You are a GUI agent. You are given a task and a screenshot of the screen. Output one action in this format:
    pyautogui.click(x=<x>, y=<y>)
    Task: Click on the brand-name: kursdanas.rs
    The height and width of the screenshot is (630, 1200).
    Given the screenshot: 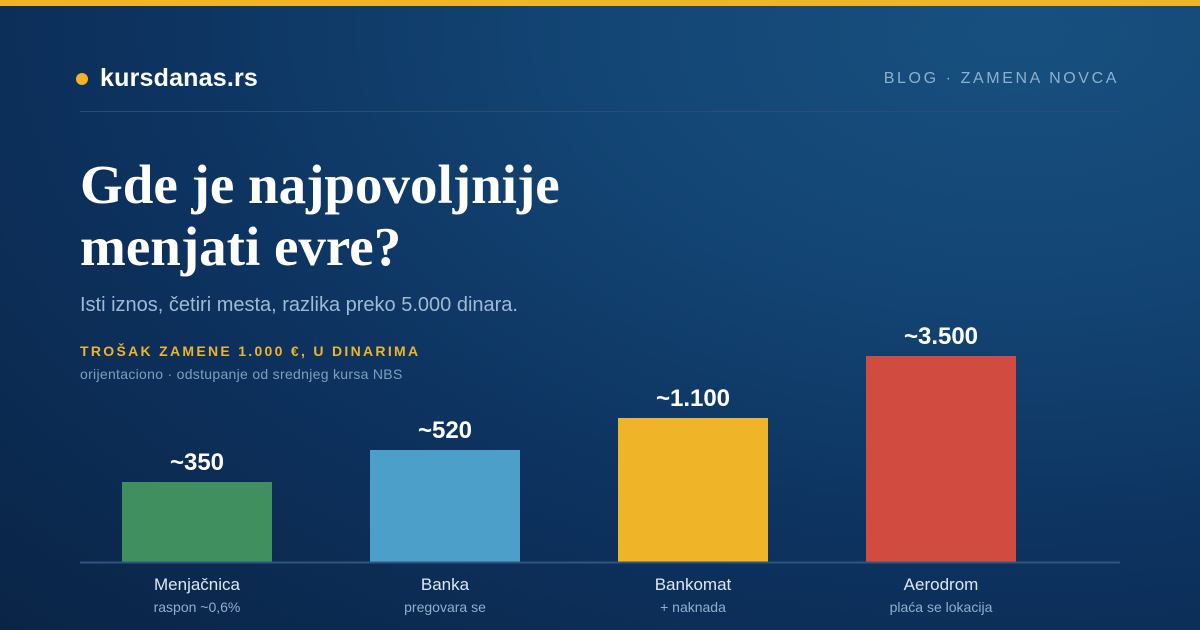 What is the action you would take?
    pyautogui.click(x=179, y=78)
    